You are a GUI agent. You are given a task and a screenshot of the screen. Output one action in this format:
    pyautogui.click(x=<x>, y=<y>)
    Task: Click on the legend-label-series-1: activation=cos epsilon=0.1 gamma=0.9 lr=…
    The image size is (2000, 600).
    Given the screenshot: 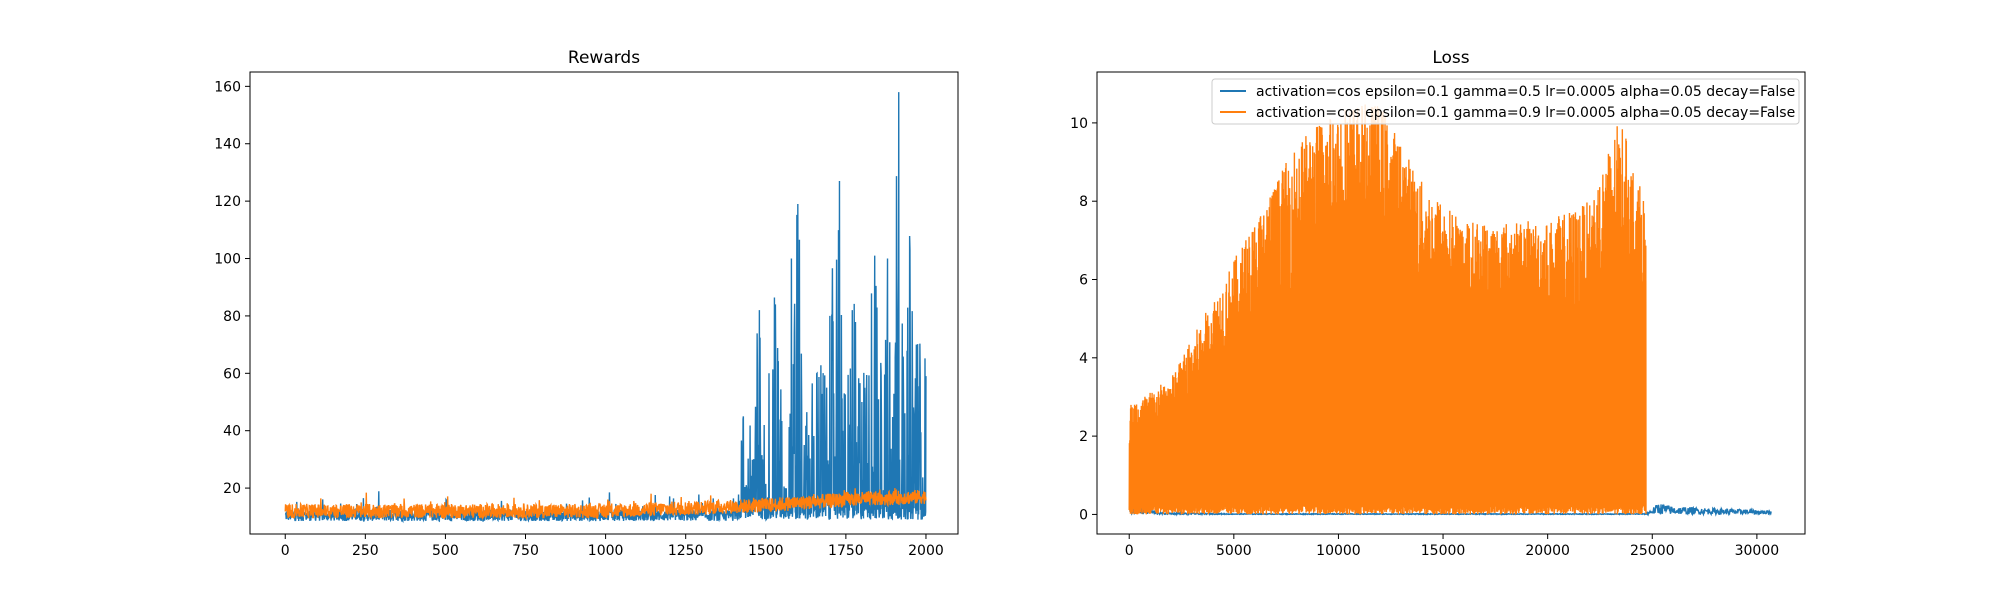 What is the action you would take?
    pyautogui.click(x=1525, y=113)
    